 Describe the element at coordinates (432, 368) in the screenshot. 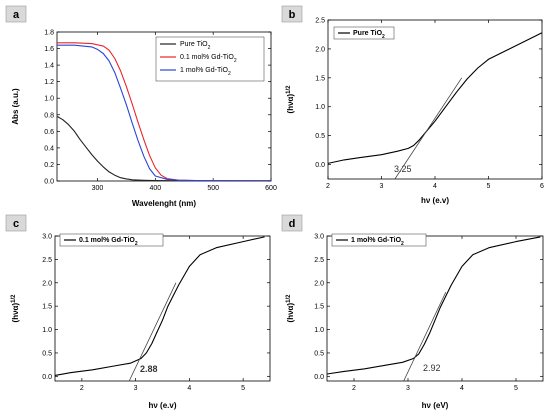

I see `bandgap-annotation: 2.92` at that location.